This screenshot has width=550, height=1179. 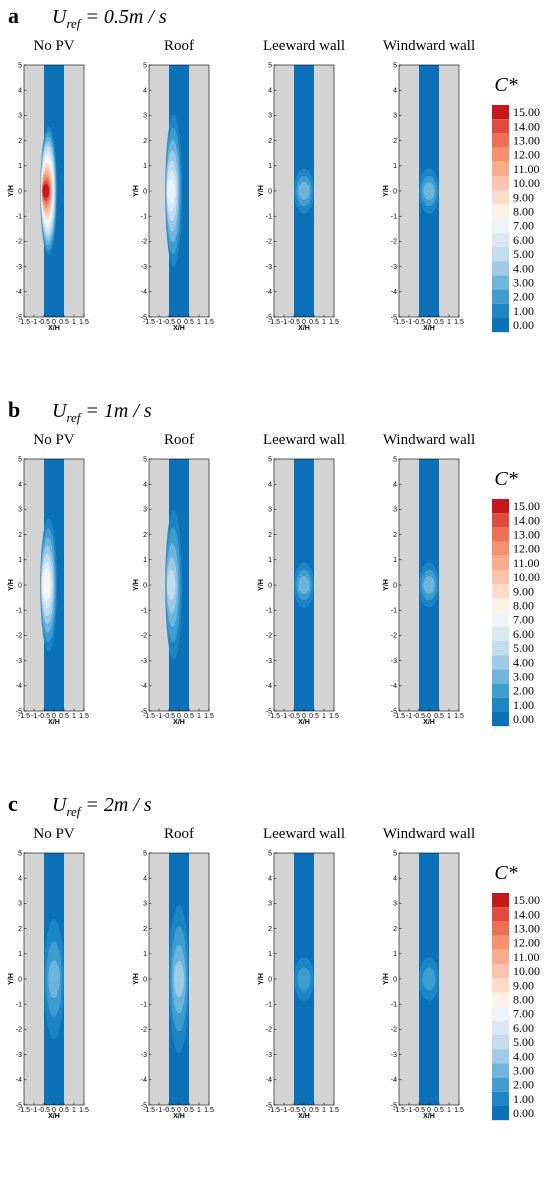 I want to click on uref-symbol: U, so click(x=60, y=805).